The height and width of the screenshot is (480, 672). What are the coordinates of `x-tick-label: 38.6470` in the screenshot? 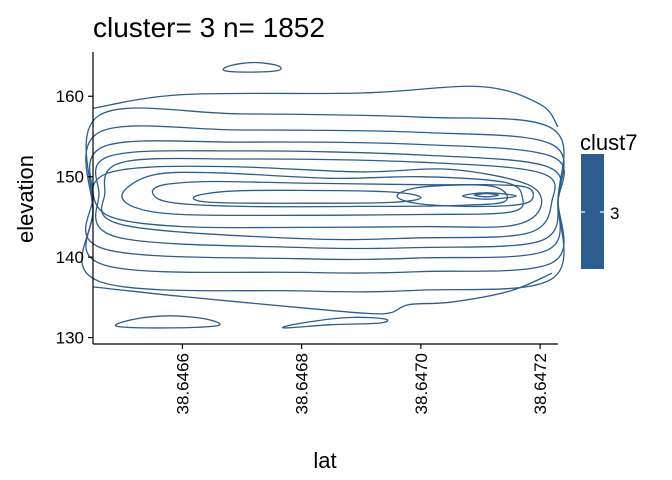 It's located at (421, 383).